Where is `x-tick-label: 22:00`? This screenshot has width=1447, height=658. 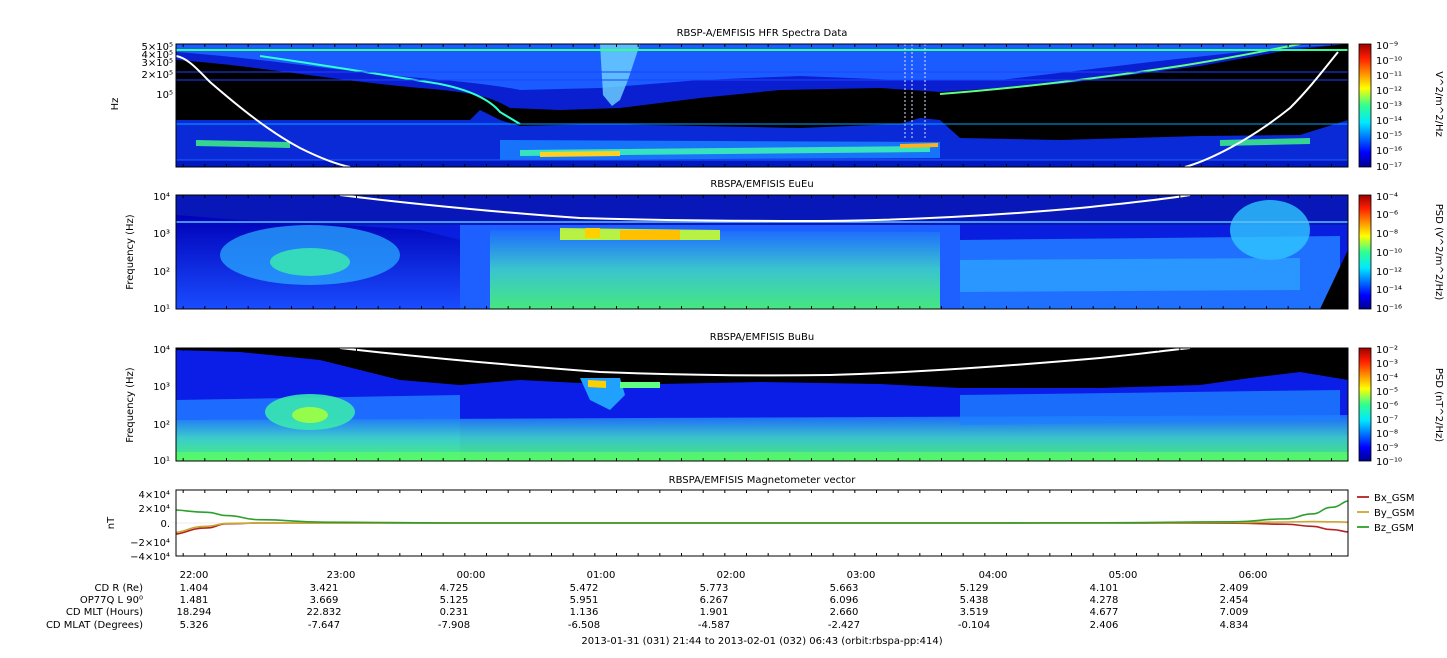 x-tick-label: 22:00 is located at coordinates (194, 575).